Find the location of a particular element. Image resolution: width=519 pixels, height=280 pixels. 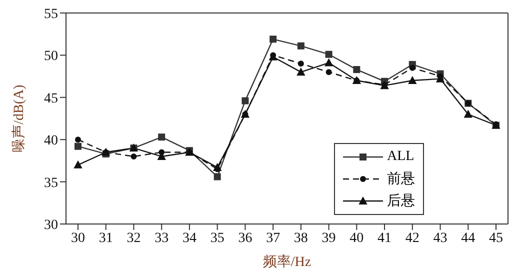

y-tick-label: 45 is located at coordinates (51, 98).